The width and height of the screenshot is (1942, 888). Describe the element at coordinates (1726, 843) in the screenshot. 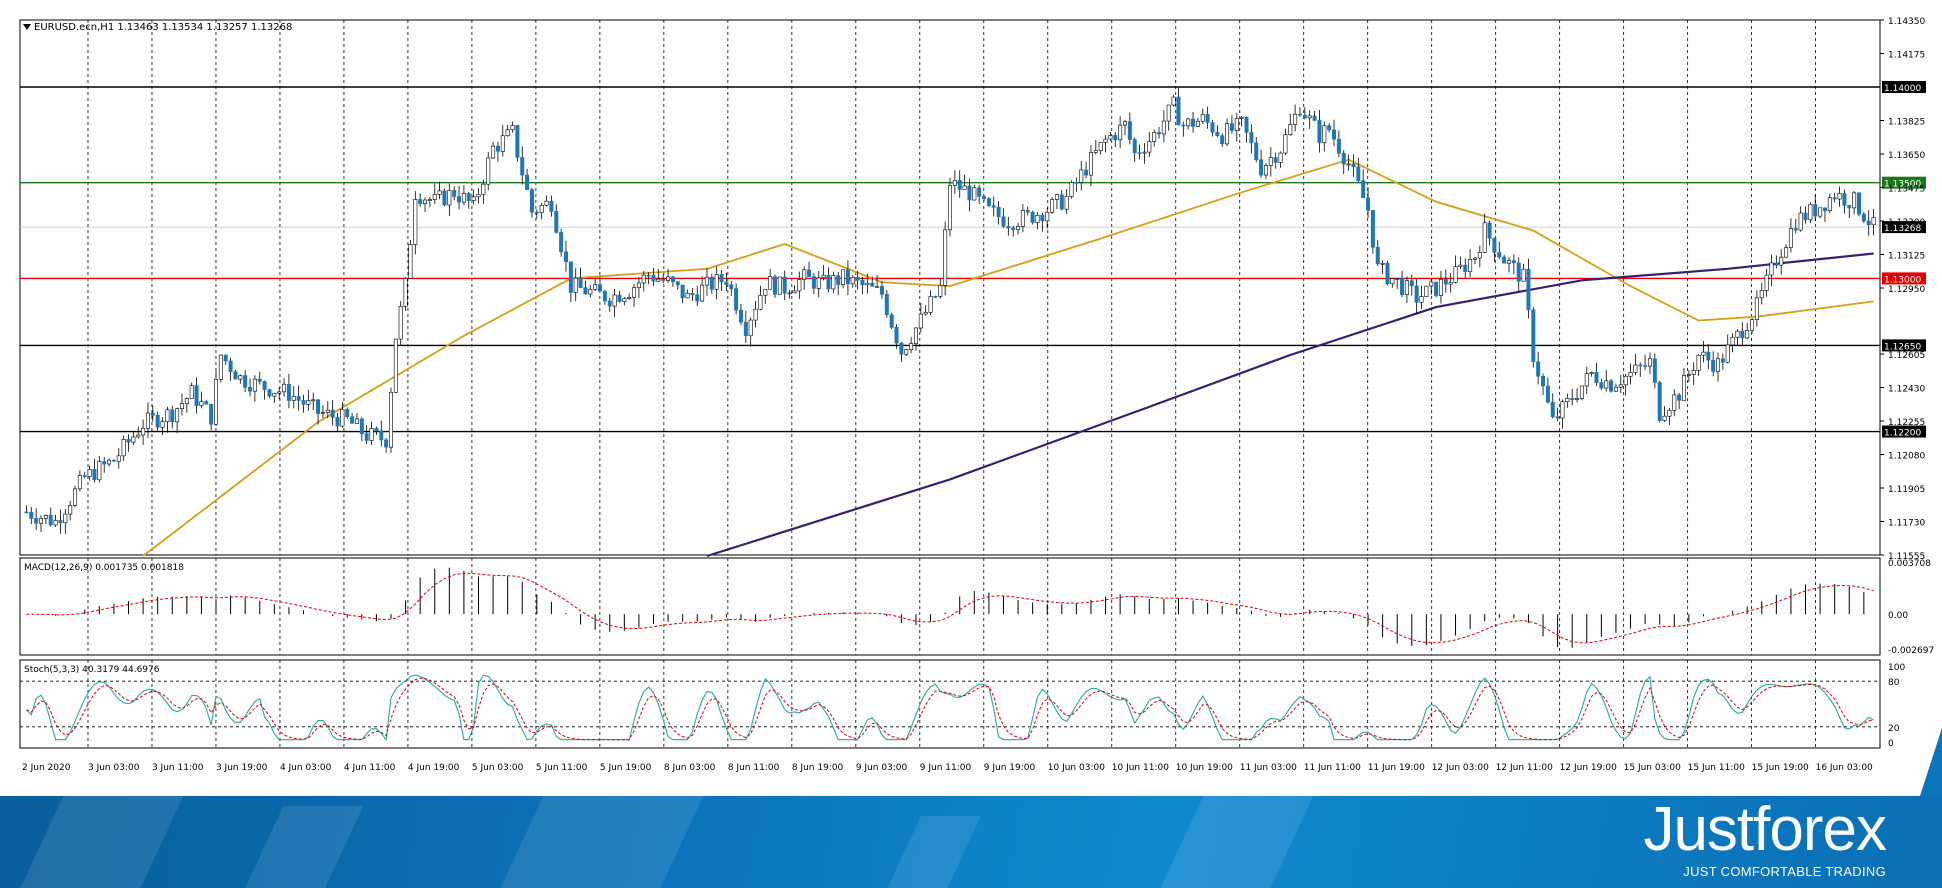

I see `justforex-logo: Justforex JUST COMFORTABLE TRADING` at that location.